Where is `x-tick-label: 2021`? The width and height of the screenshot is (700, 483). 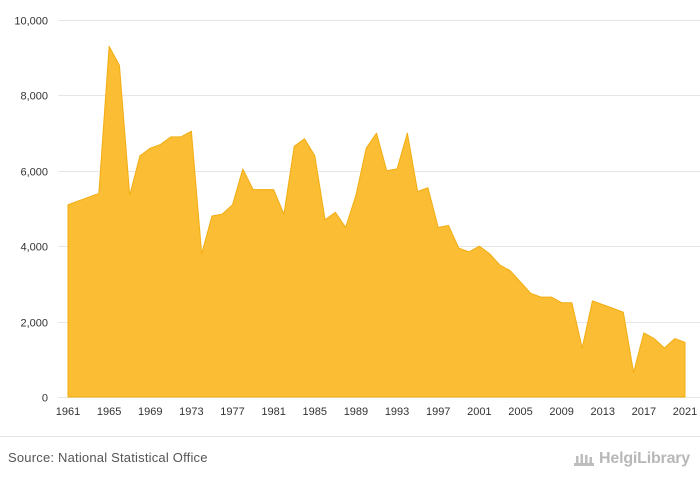
x-tick-label: 2021 is located at coordinates (685, 412).